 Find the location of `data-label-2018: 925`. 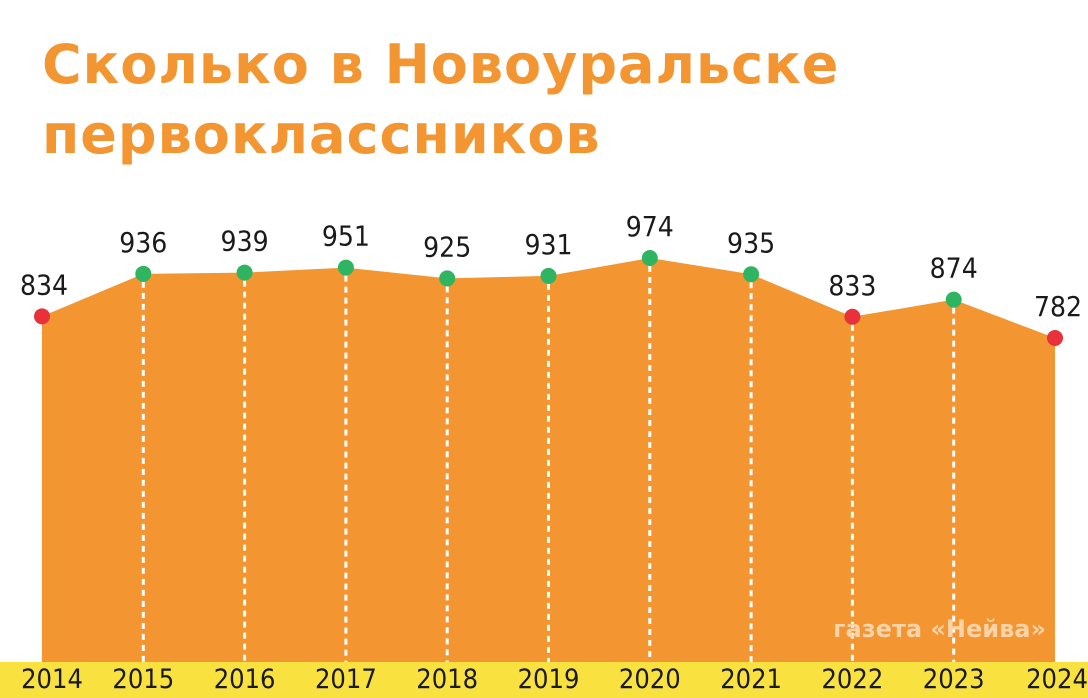

data-label-2018: 925 is located at coordinates (447, 246).